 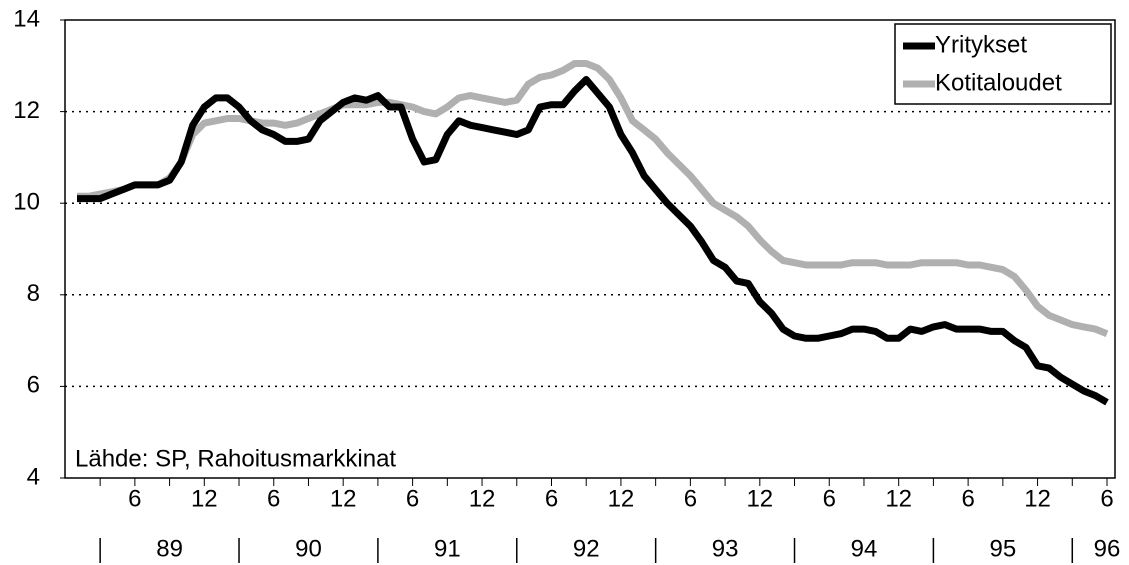 What do you see at coordinates (169, 548) in the screenshot?
I see `year-label: 89` at bounding box center [169, 548].